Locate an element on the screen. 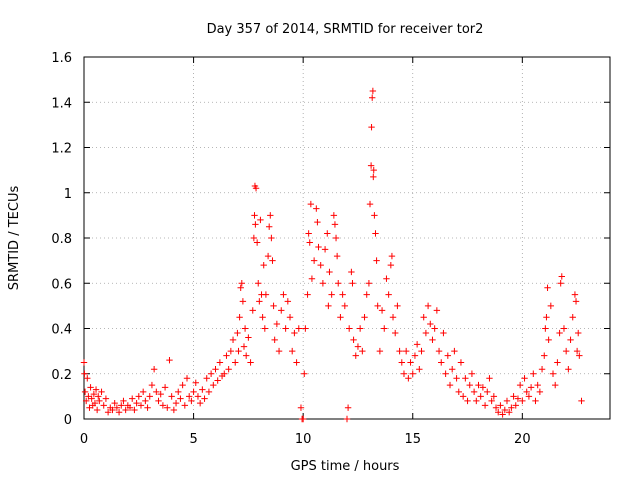 This screenshot has height=480, width=640. y-tick-label: 0.8 is located at coordinates (61, 239).